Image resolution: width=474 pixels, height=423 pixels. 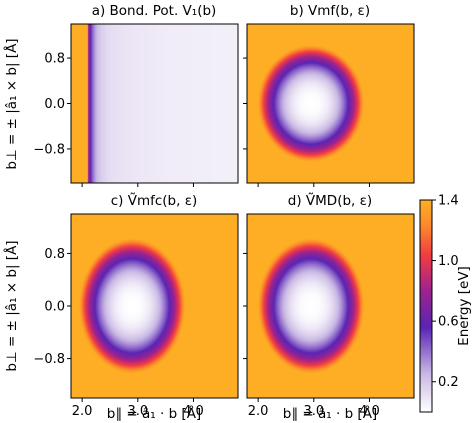 I want to click on colorbar-ticks: 1.4 1.0 0.6 0.2, so click(x=445, y=292).